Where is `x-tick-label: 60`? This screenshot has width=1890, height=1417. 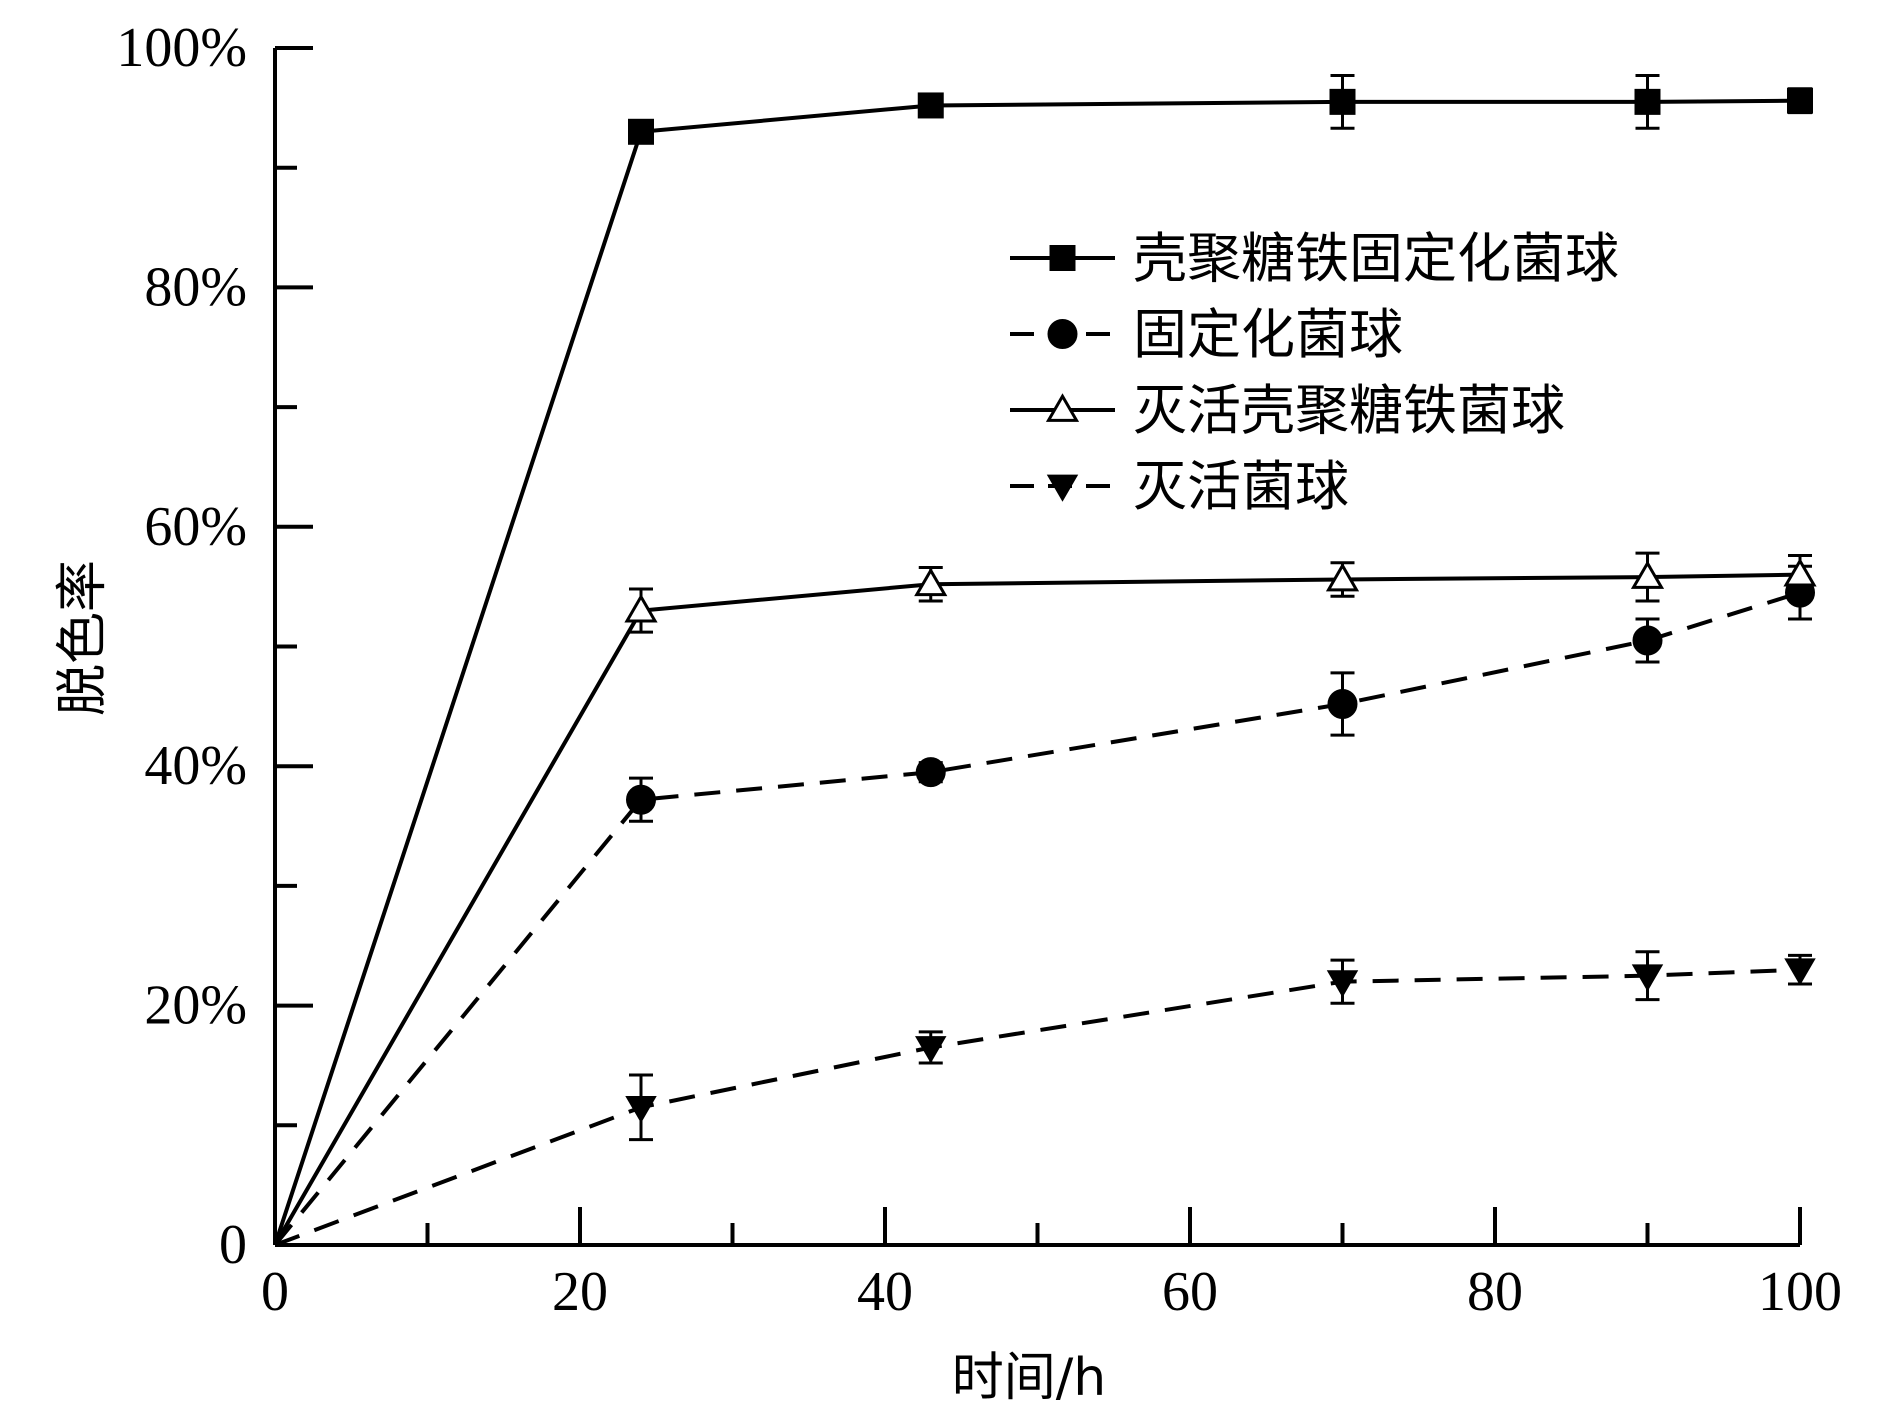 x-tick-label: 60 is located at coordinates (1190, 1292).